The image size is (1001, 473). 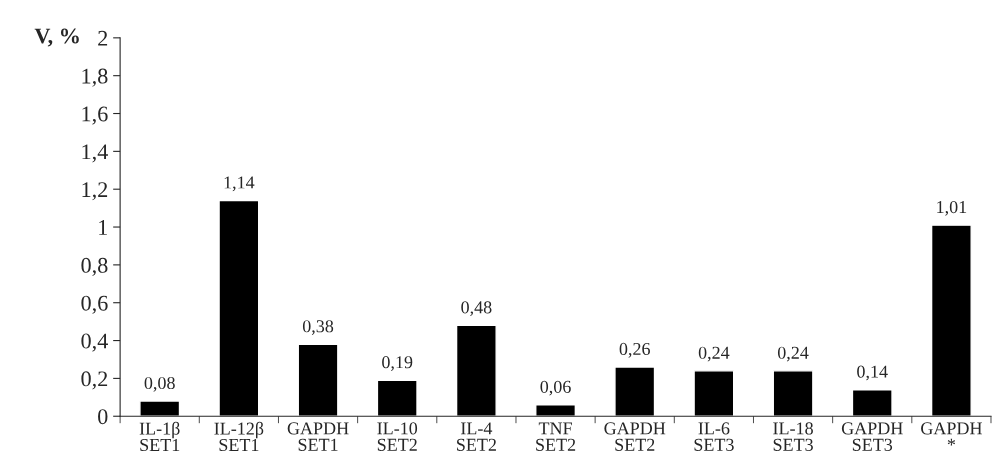 What do you see at coordinates (555, 388) in the screenshot?
I see `data-label: 0,06` at bounding box center [555, 388].